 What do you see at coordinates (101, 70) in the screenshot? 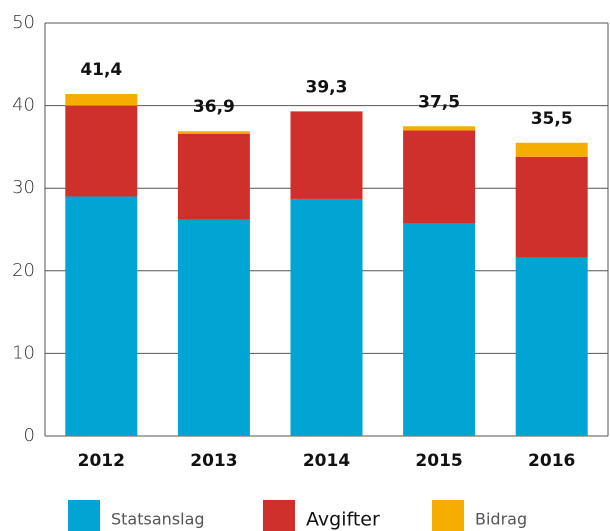
I see `total-label: 41,4` at bounding box center [101, 70].